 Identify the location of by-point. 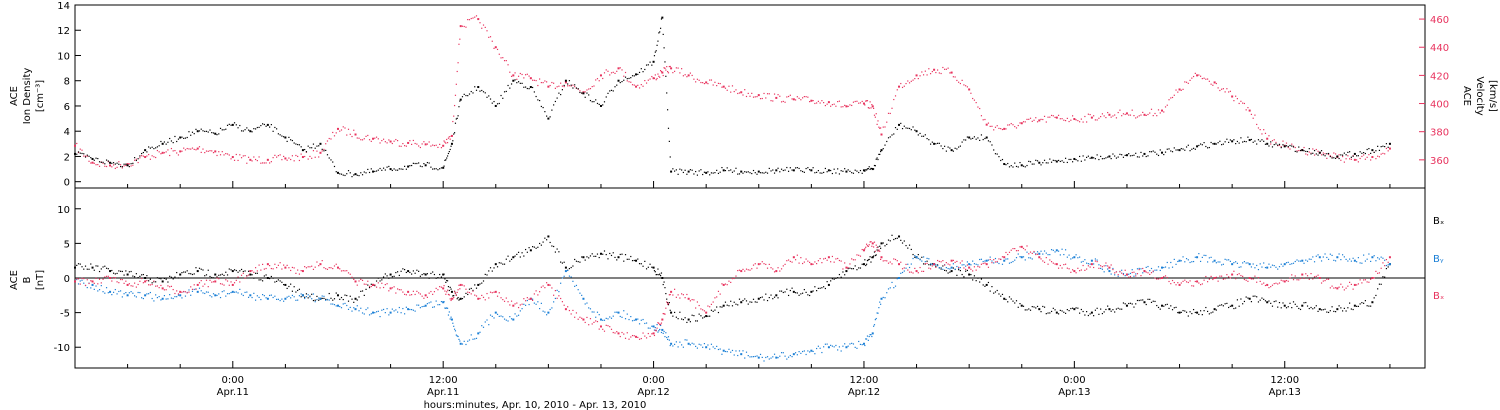
(1337, 257).